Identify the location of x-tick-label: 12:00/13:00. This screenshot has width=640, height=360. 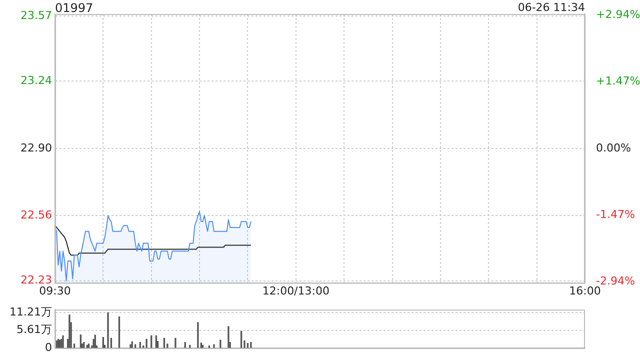
(296, 291).